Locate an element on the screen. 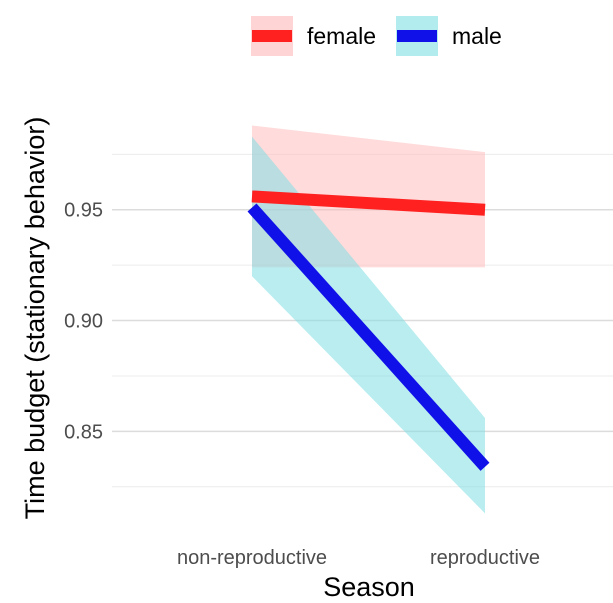 The image size is (613, 603). y-axis-title: Time budget (stationary behavior) is located at coordinates (35, 318).